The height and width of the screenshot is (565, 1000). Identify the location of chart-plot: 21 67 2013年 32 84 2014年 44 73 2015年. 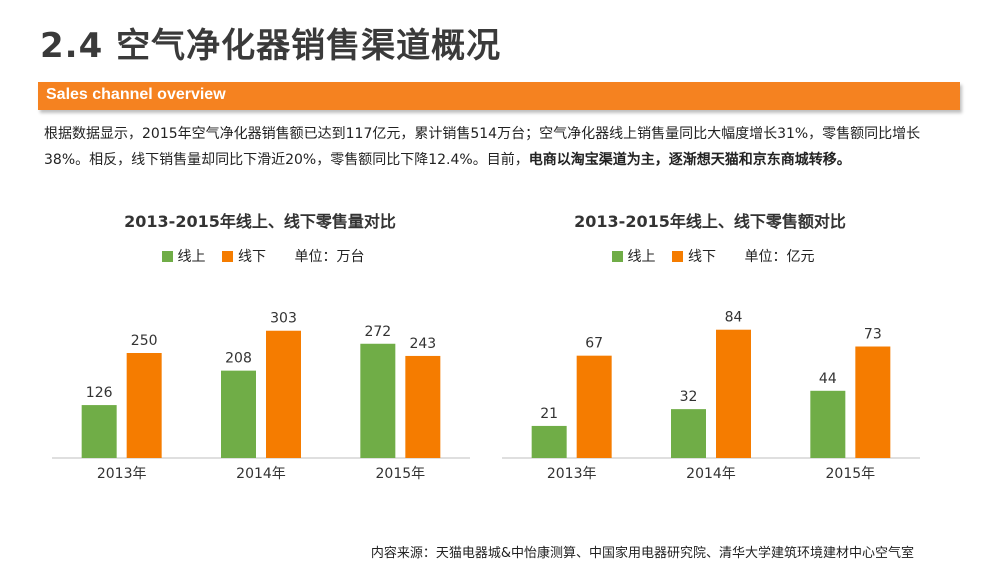
(711, 396).